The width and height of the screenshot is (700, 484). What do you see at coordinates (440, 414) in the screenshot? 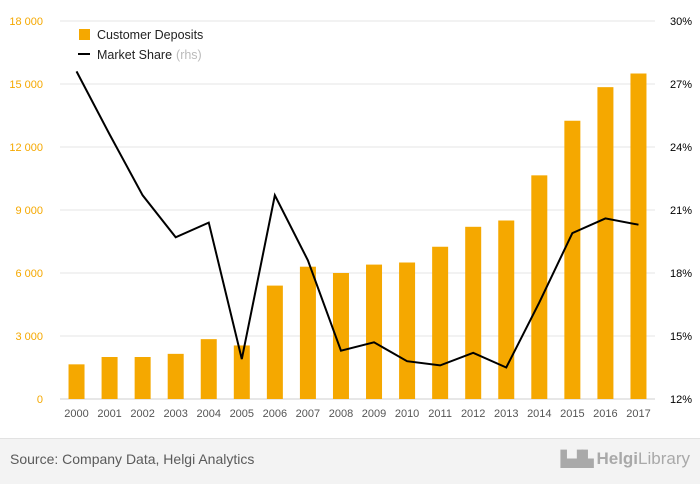
I see `x-axis-tick-label: 2011` at bounding box center [440, 414].